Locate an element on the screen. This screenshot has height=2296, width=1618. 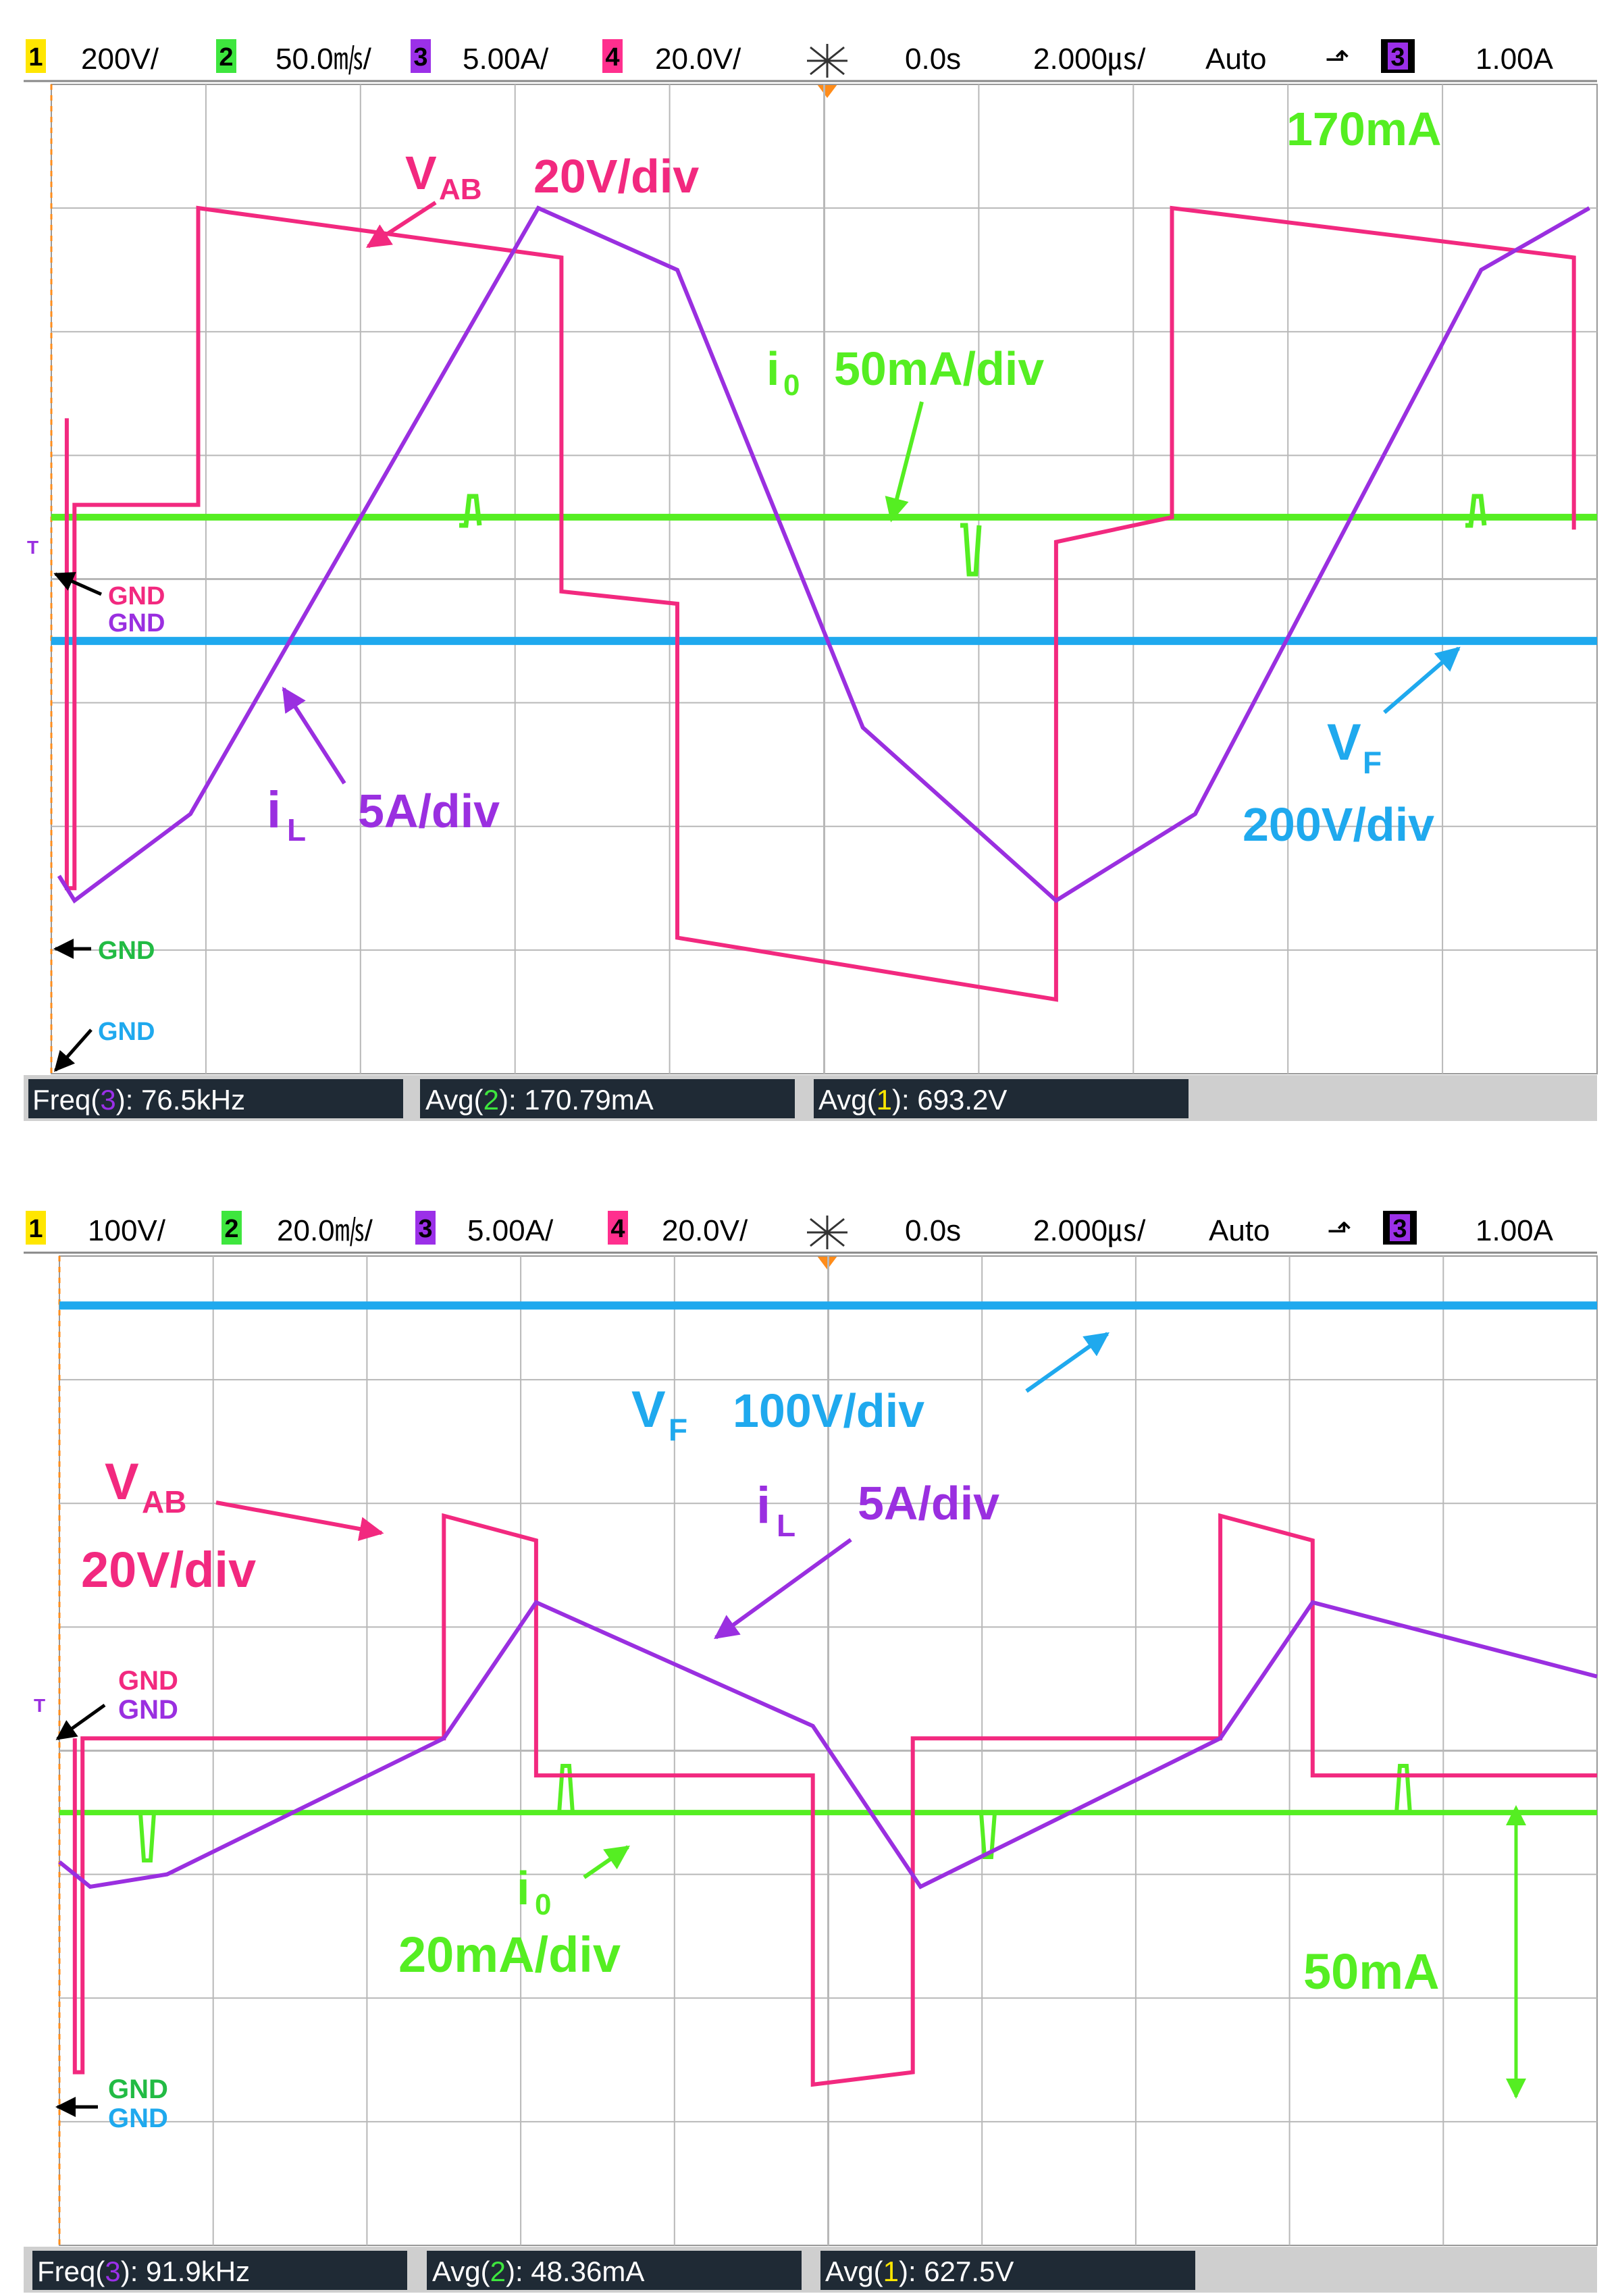
trace-il is located at coordinates (828, 1745).